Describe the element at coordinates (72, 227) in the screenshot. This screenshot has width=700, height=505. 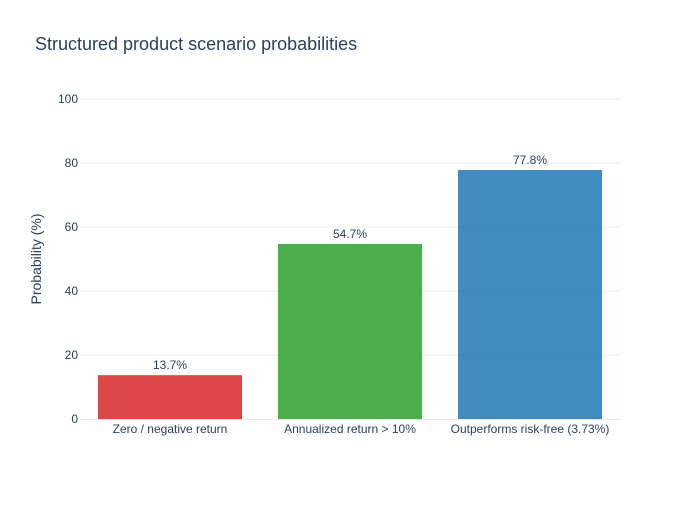
I see `y-tick-label: 60` at that location.